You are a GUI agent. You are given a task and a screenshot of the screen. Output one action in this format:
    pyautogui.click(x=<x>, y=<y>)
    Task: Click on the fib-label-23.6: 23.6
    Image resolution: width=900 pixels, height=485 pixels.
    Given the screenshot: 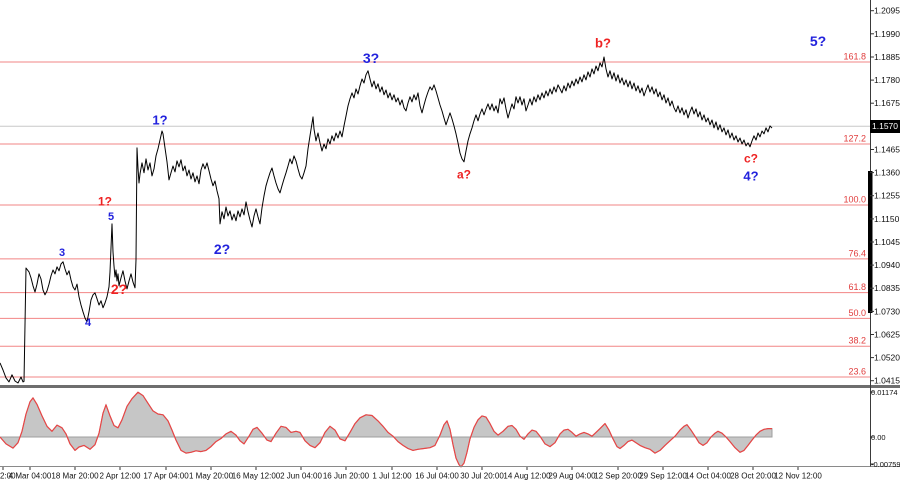 What is the action you would take?
    pyautogui.click(x=857, y=372)
    